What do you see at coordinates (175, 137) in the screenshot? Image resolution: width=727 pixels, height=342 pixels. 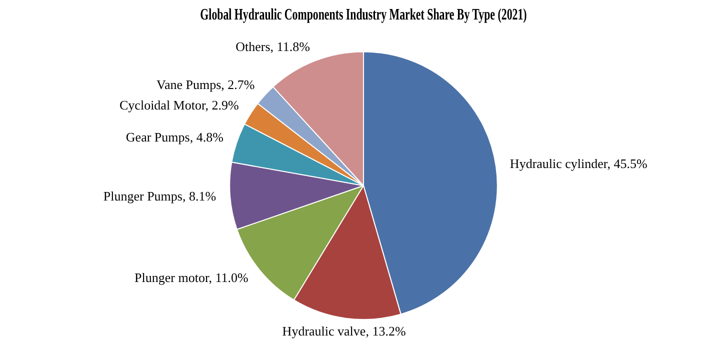 I see `slice-label: Gear Pumps, 4.8%` at bounding box center [175, 137].